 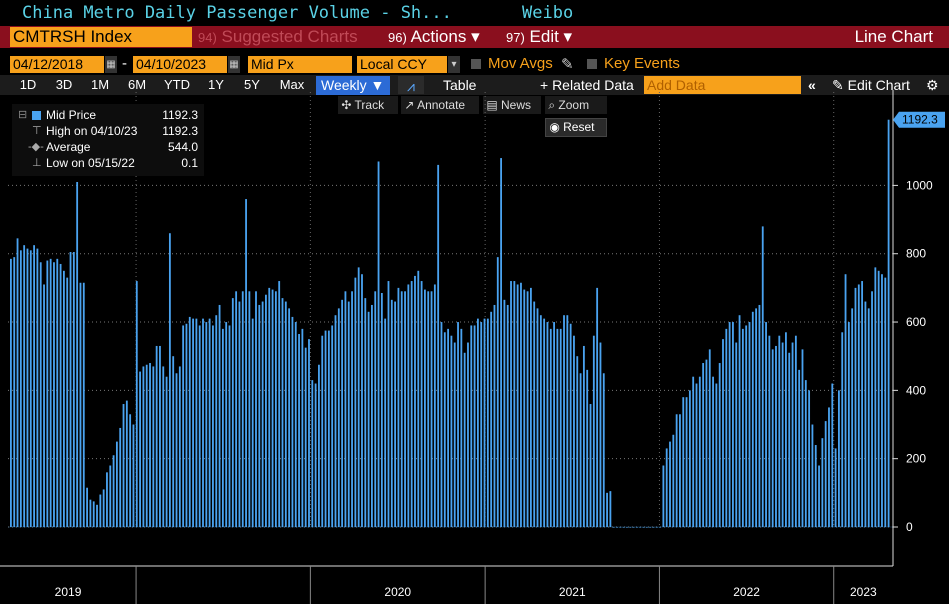 What do you see at coordinates (180, 64) in the screenshot?
I see `end-date-field: 04/10/2023` at bounding box center [180, 64].